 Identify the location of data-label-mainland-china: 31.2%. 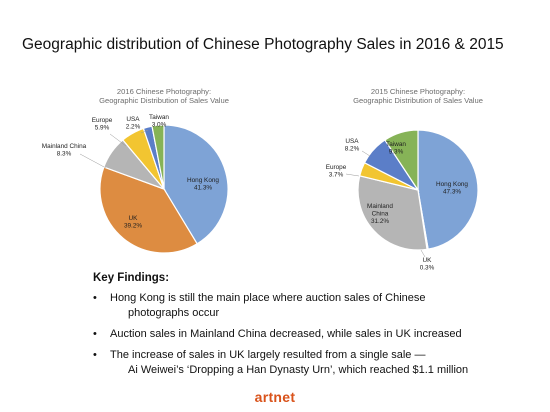
(380, 221).